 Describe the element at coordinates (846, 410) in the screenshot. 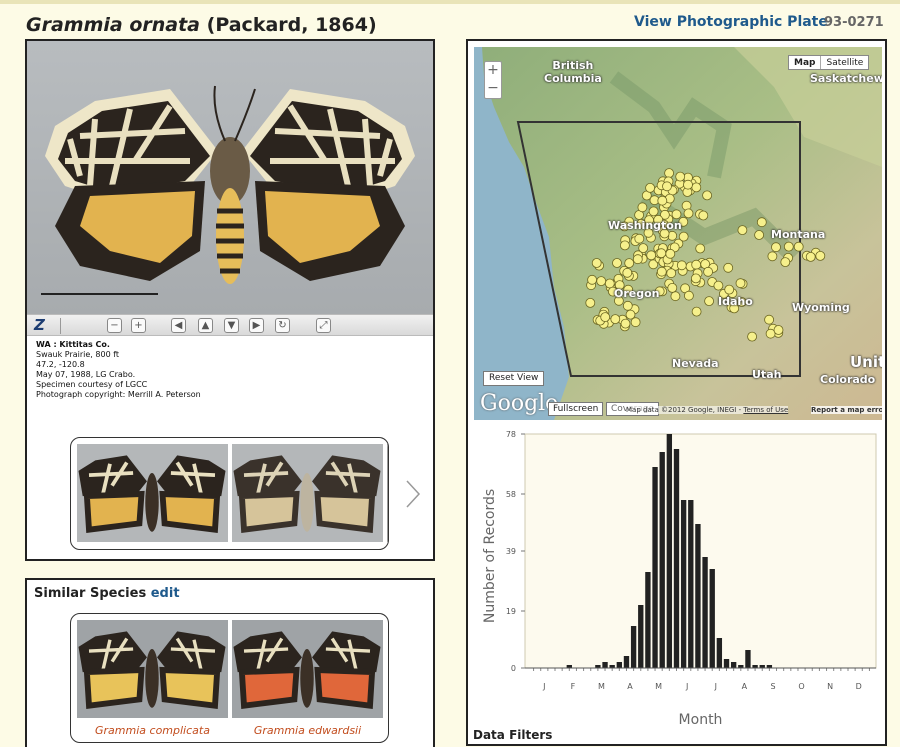

I see `report-map-error-link: Report a map error` at that location.